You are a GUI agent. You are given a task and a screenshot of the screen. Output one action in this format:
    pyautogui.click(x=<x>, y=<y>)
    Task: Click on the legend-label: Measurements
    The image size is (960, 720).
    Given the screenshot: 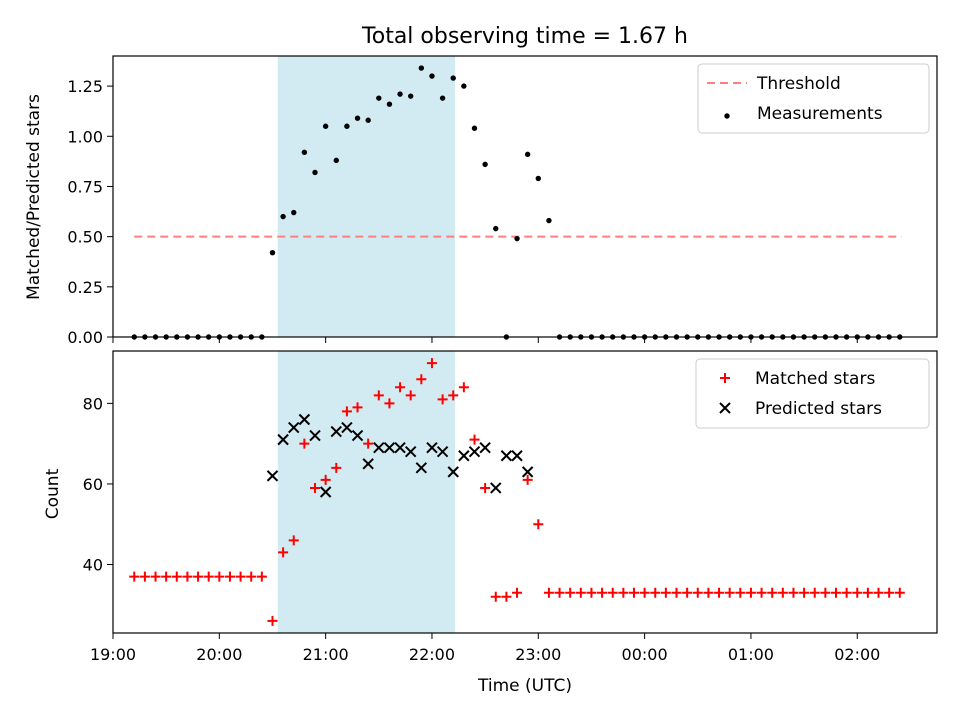 What is the action you would take?
    pyautogui.click(x=820, y=114)
    